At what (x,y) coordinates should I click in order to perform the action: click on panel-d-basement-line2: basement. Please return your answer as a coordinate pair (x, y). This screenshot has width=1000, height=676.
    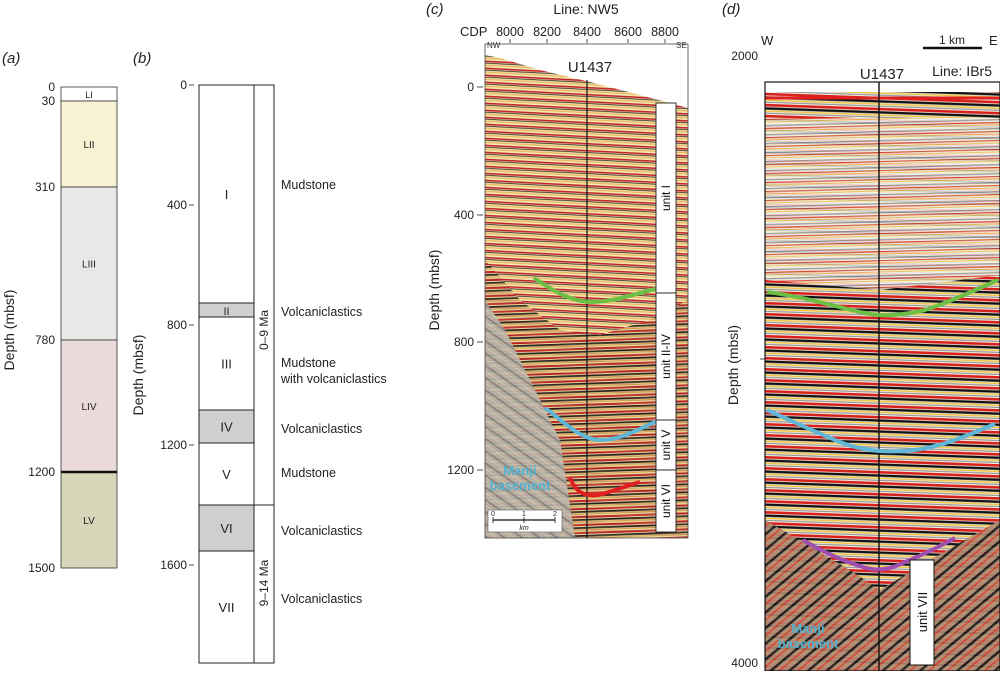
    Looking at the image, I should click on (808, 643).